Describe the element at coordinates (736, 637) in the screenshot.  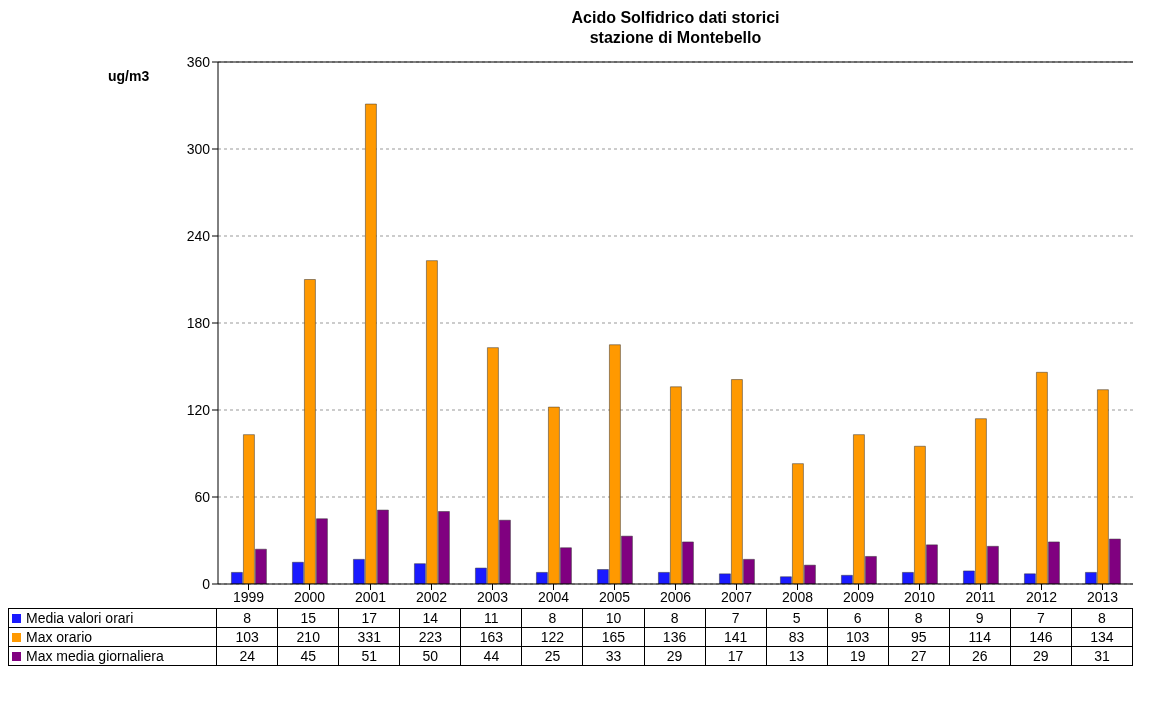
I see `data-label: 141` at that location.